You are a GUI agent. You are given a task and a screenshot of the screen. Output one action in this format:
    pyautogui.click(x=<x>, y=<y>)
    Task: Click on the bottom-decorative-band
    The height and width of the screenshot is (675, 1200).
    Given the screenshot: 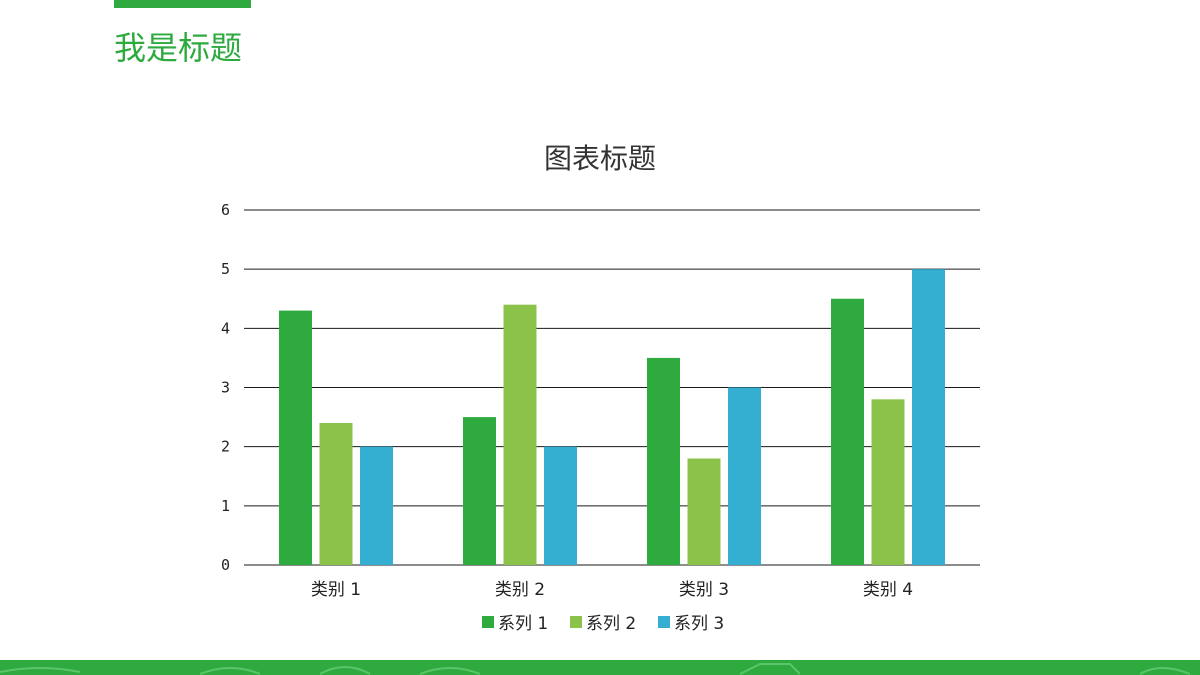 What is the action you would take?
    pyautogui.click(x=600, y=667)
    